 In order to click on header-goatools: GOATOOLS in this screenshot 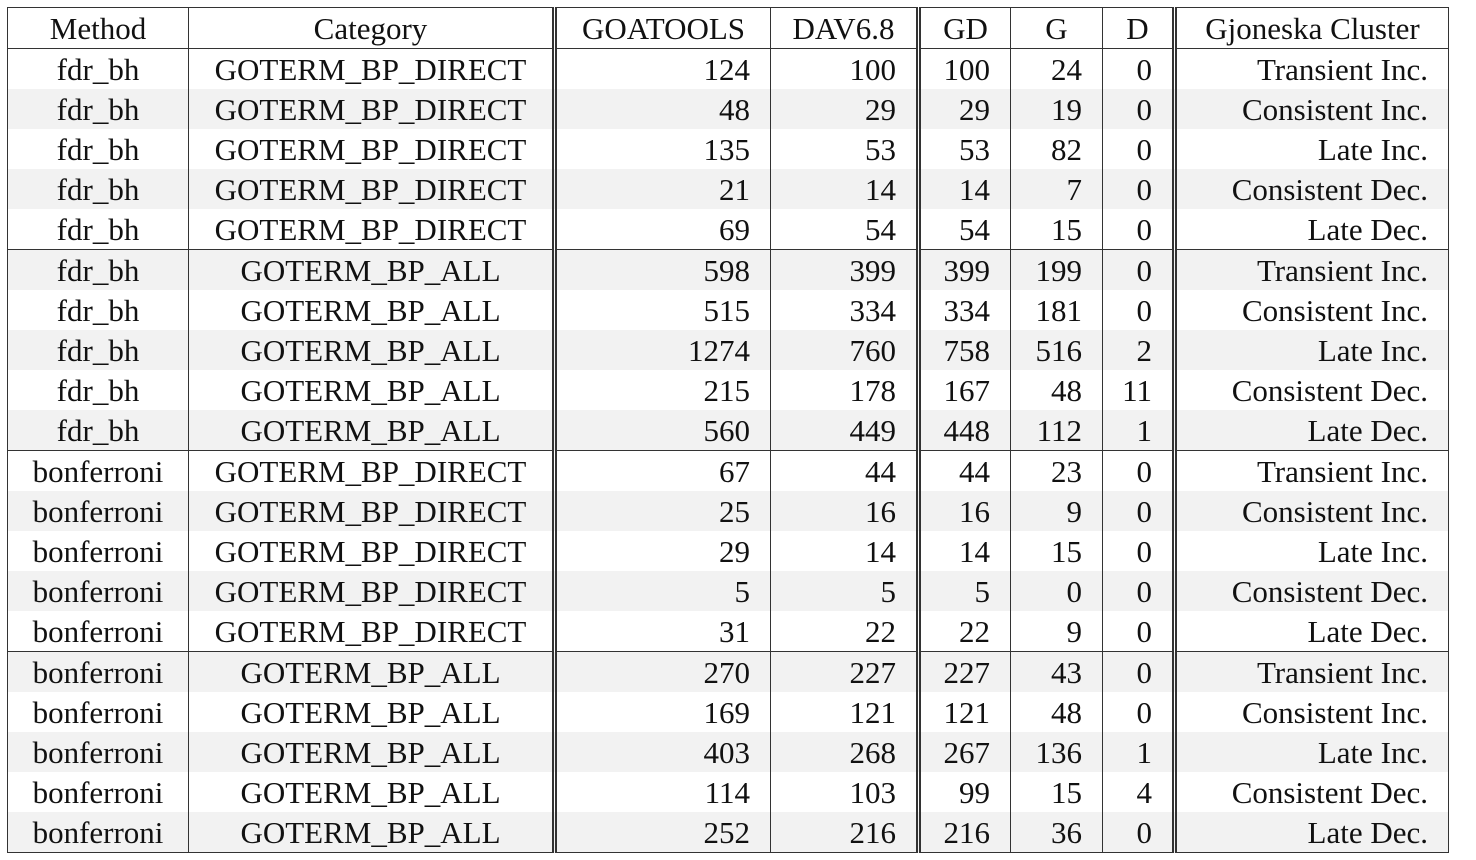, I will do `click(661, 28)`.